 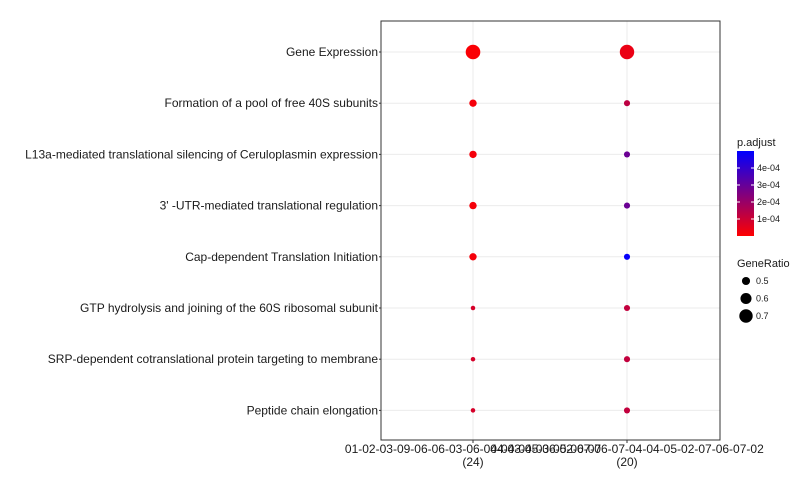 I want to click on x-tick-count-label: (20), so click(x=626, y=462).